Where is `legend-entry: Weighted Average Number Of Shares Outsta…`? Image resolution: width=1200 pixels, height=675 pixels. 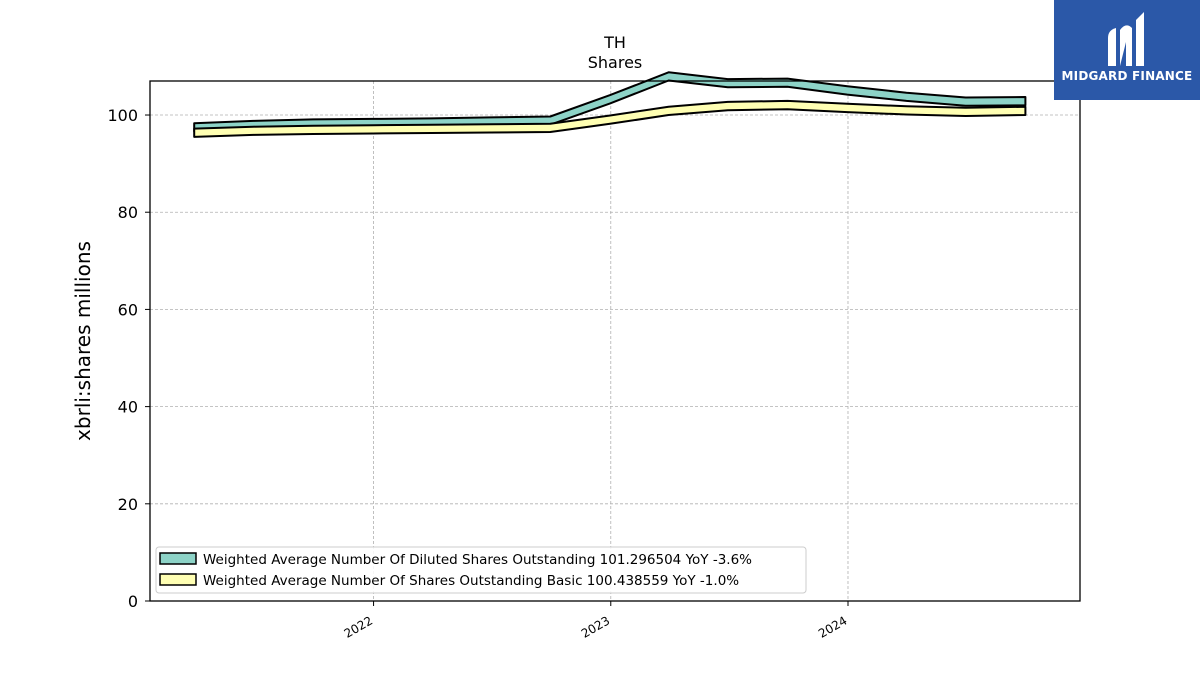 legend-entry: Weighted Average Number Of Shares Outsta… is located at coordinates (471, 581).